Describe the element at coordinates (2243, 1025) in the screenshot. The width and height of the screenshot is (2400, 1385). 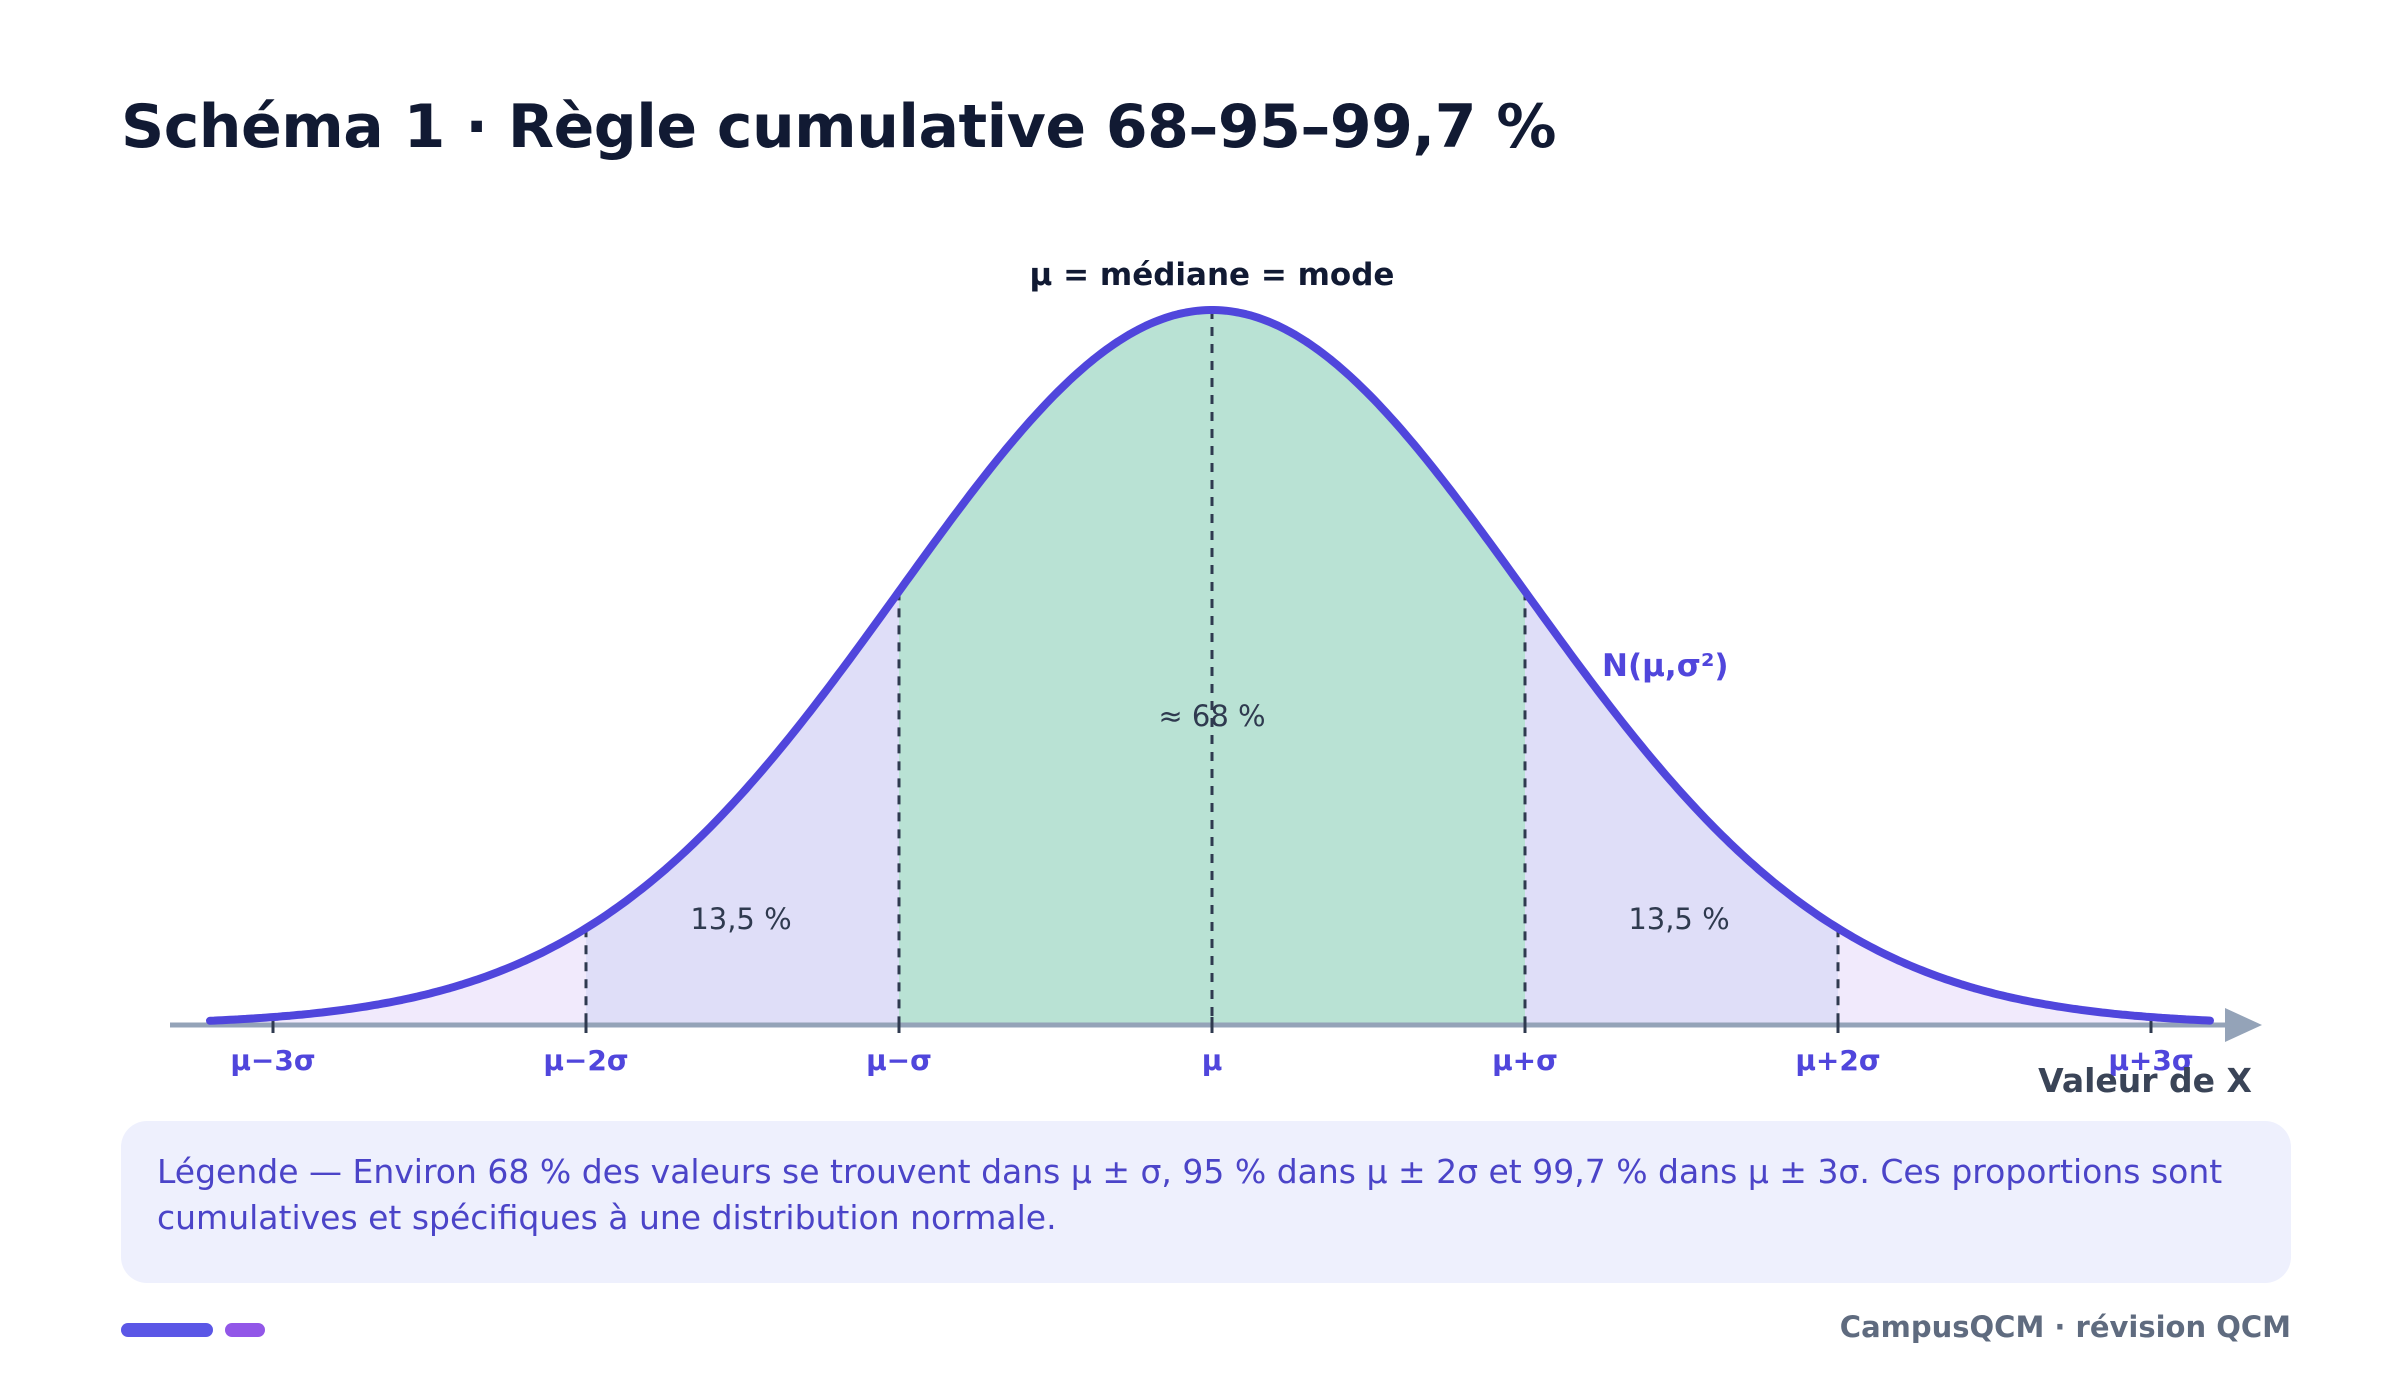
I see `x-axis-arrow-icon` at that location.